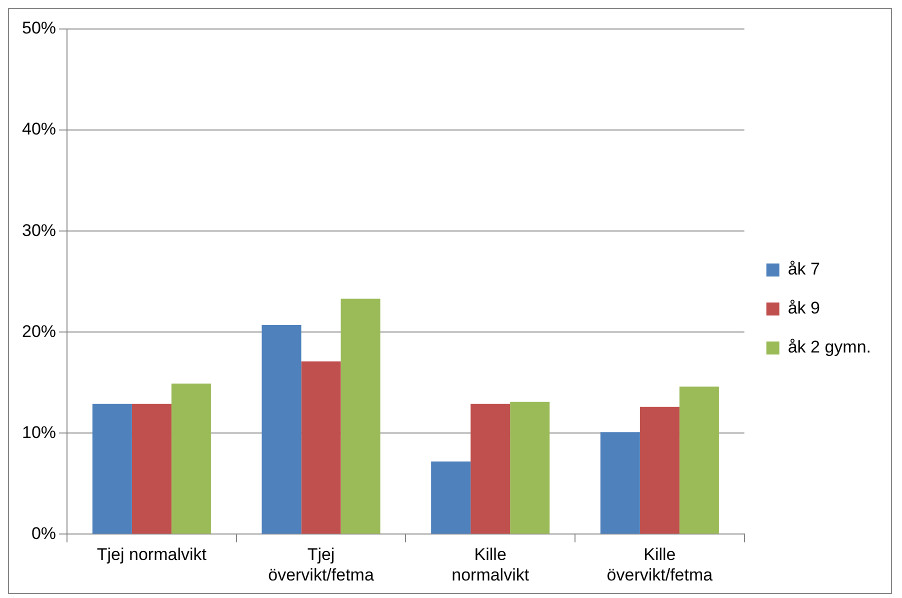 Image resolution: width=902 pixels, height=598 pixels. I want to click on y-tick-label: 0%, so click(43, 533).